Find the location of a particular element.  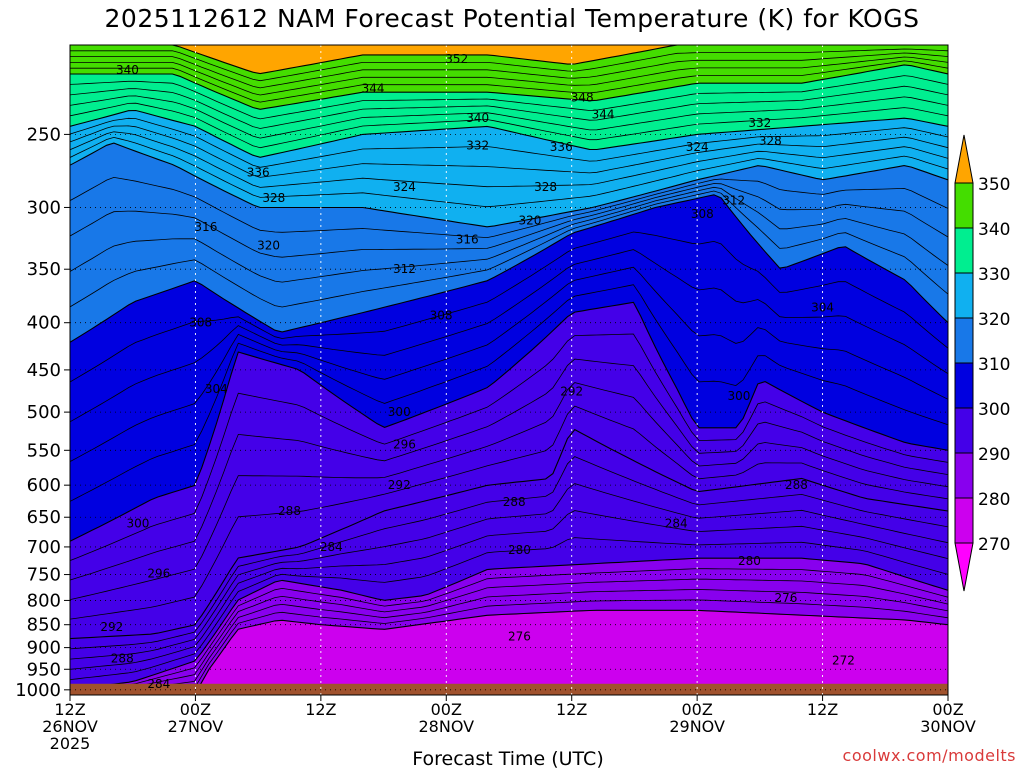

y-tick-label: 750 is located at coordinates (44, 575).